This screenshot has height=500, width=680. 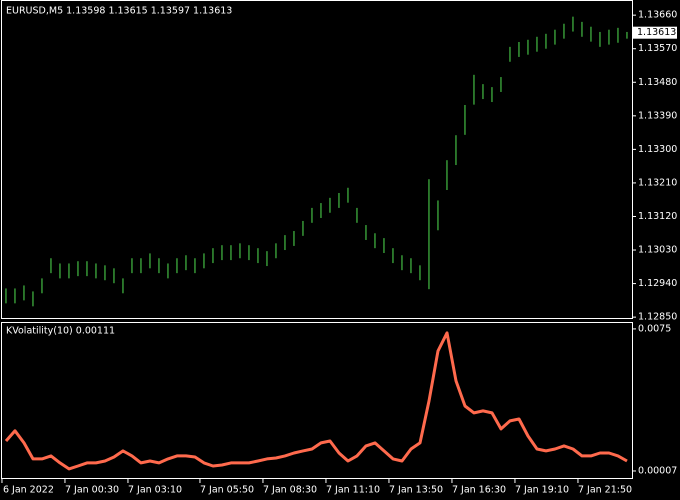 I want to click on current-price-label: 1.13613, so click(x=656, y=32).